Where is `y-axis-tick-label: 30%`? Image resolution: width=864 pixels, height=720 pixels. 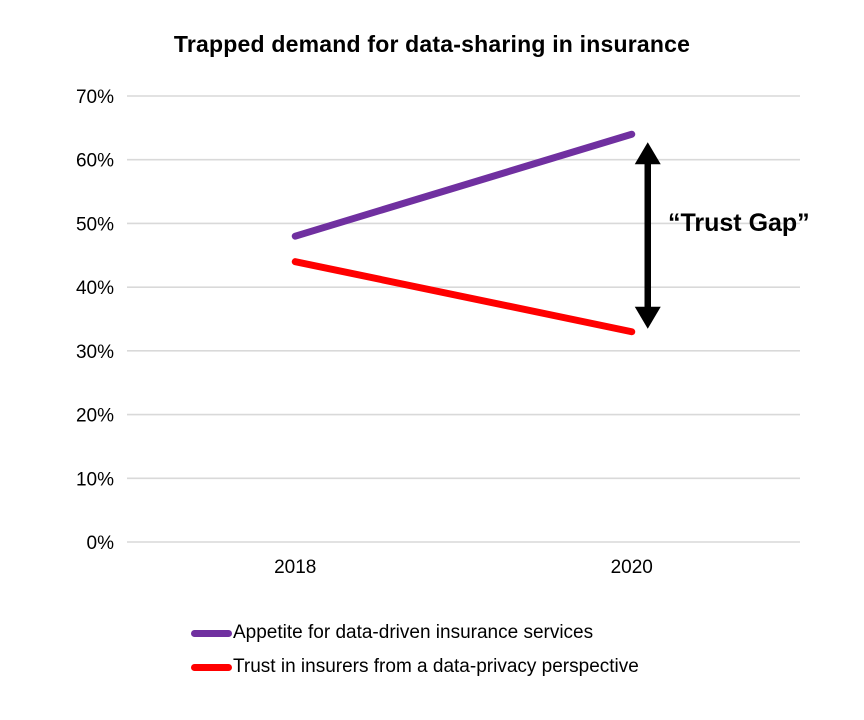 y-axis-tick-label: 30% is located at coordinates (95, 352).